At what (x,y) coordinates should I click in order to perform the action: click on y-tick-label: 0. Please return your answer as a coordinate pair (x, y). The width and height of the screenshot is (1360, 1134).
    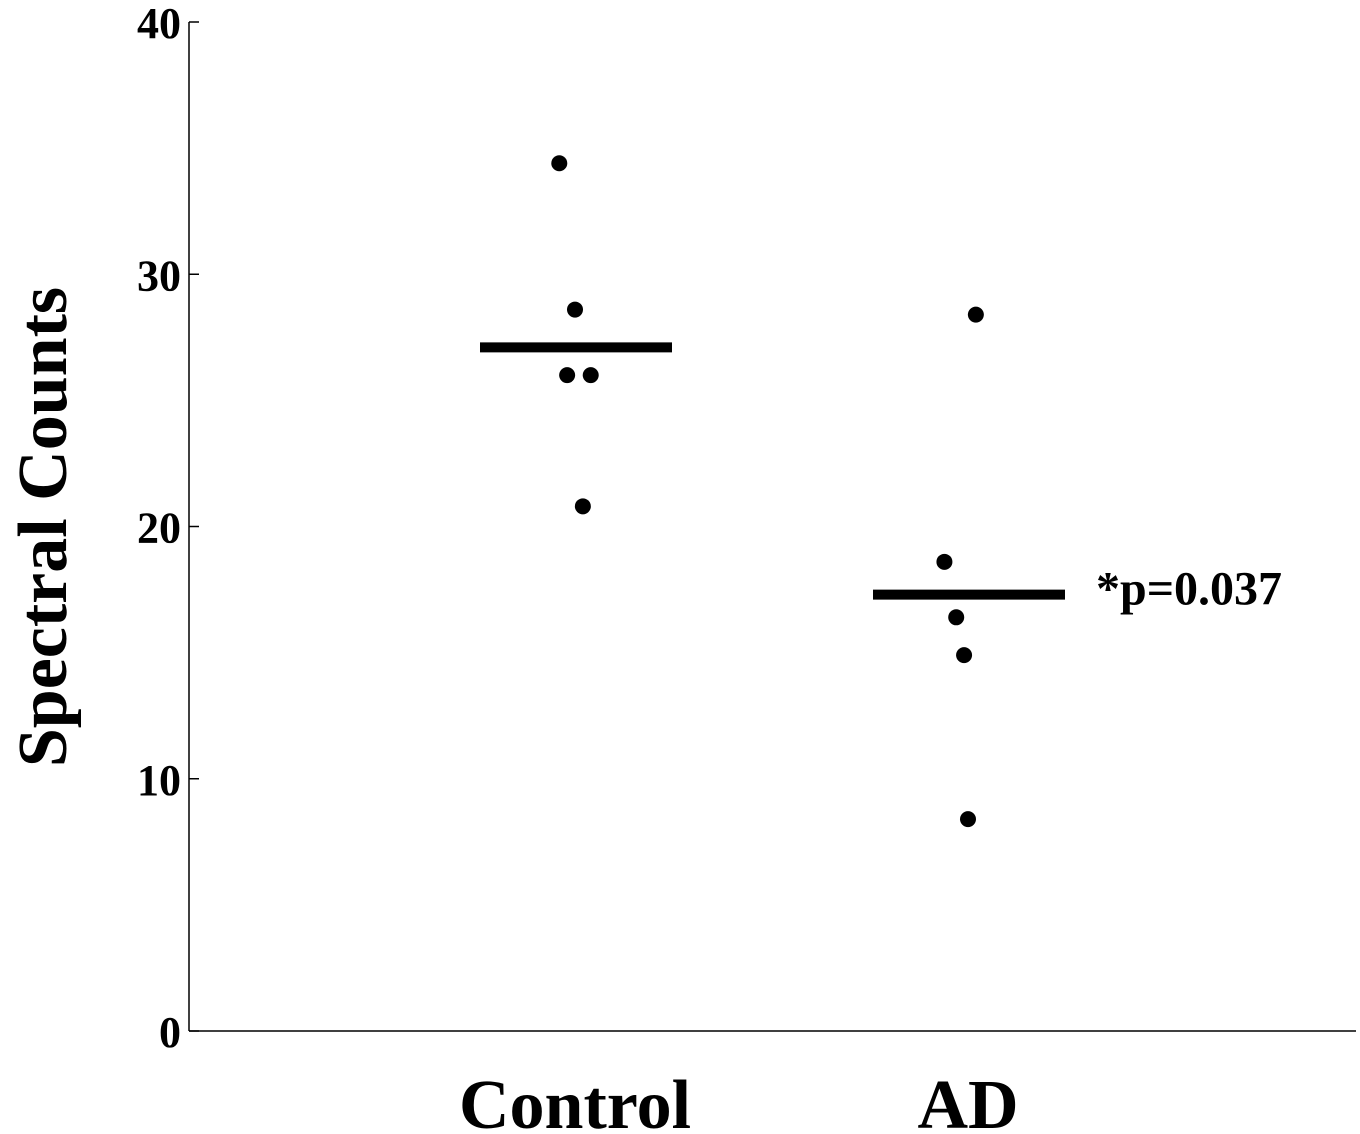
    Looking at the image, I should click on (170, 1032).